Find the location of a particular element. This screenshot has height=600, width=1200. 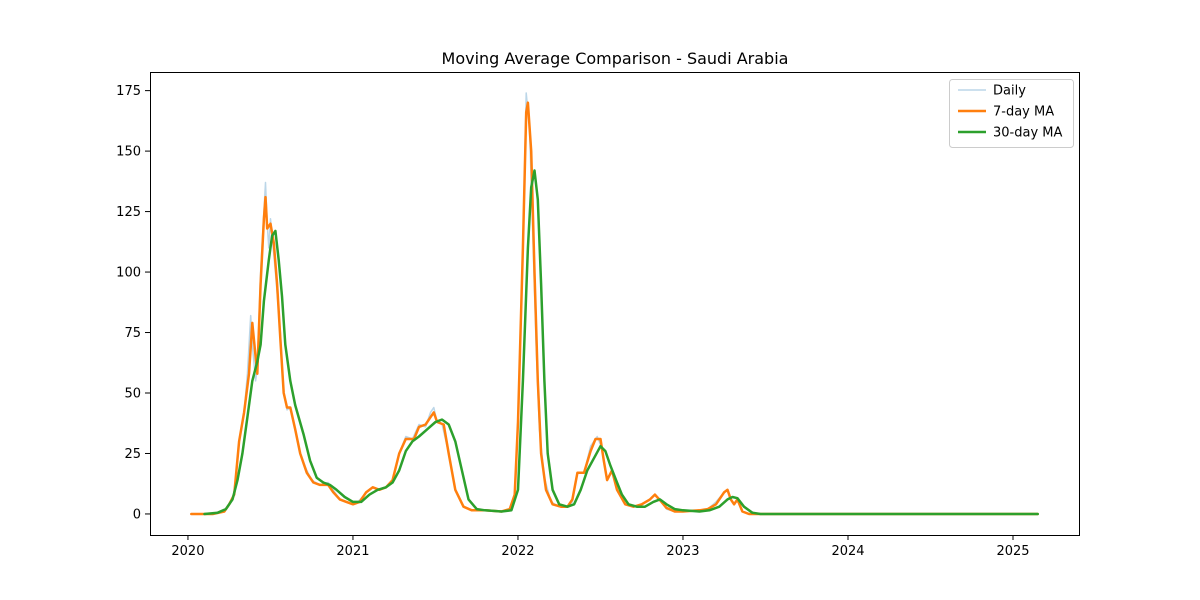

legend-label-30-day-ma: 30-day MA is located at coordinates (1027, 133).